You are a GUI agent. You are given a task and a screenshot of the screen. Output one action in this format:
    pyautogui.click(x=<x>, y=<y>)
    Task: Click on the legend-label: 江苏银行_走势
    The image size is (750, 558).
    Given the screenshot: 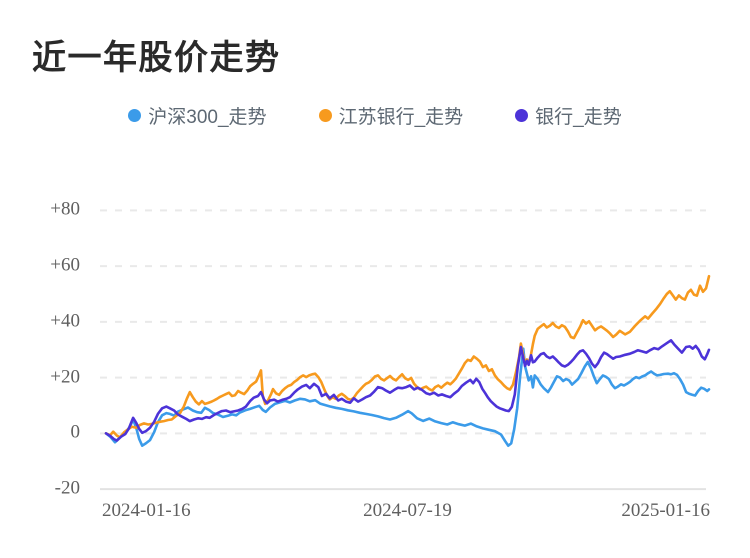 What is the action you would take?
    pyautogui.click(x=401, y=117)
    